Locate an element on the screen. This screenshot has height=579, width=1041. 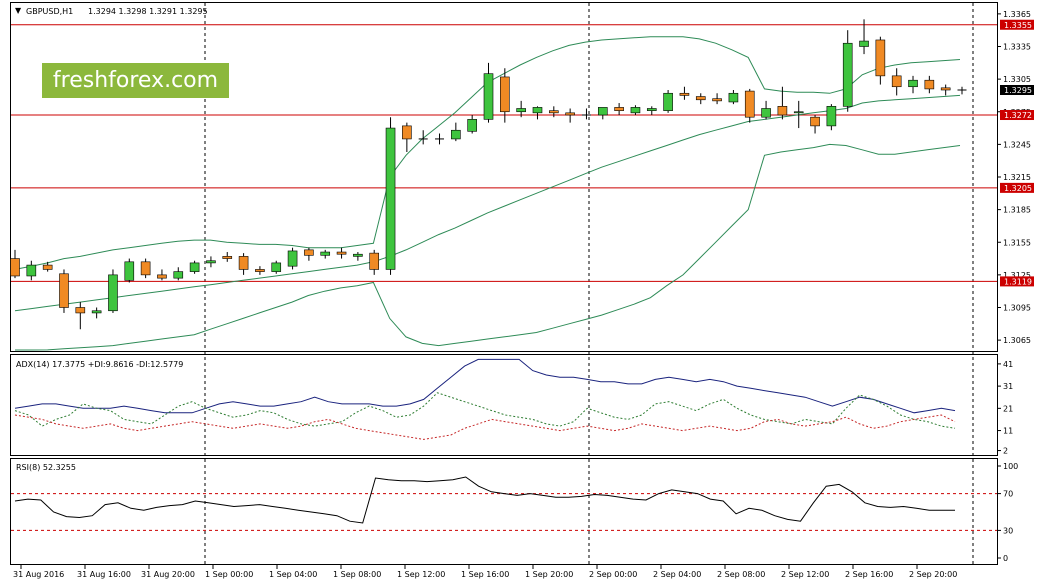
collapse-arrow-icon: ▼ is located at coordinates (18, 10).